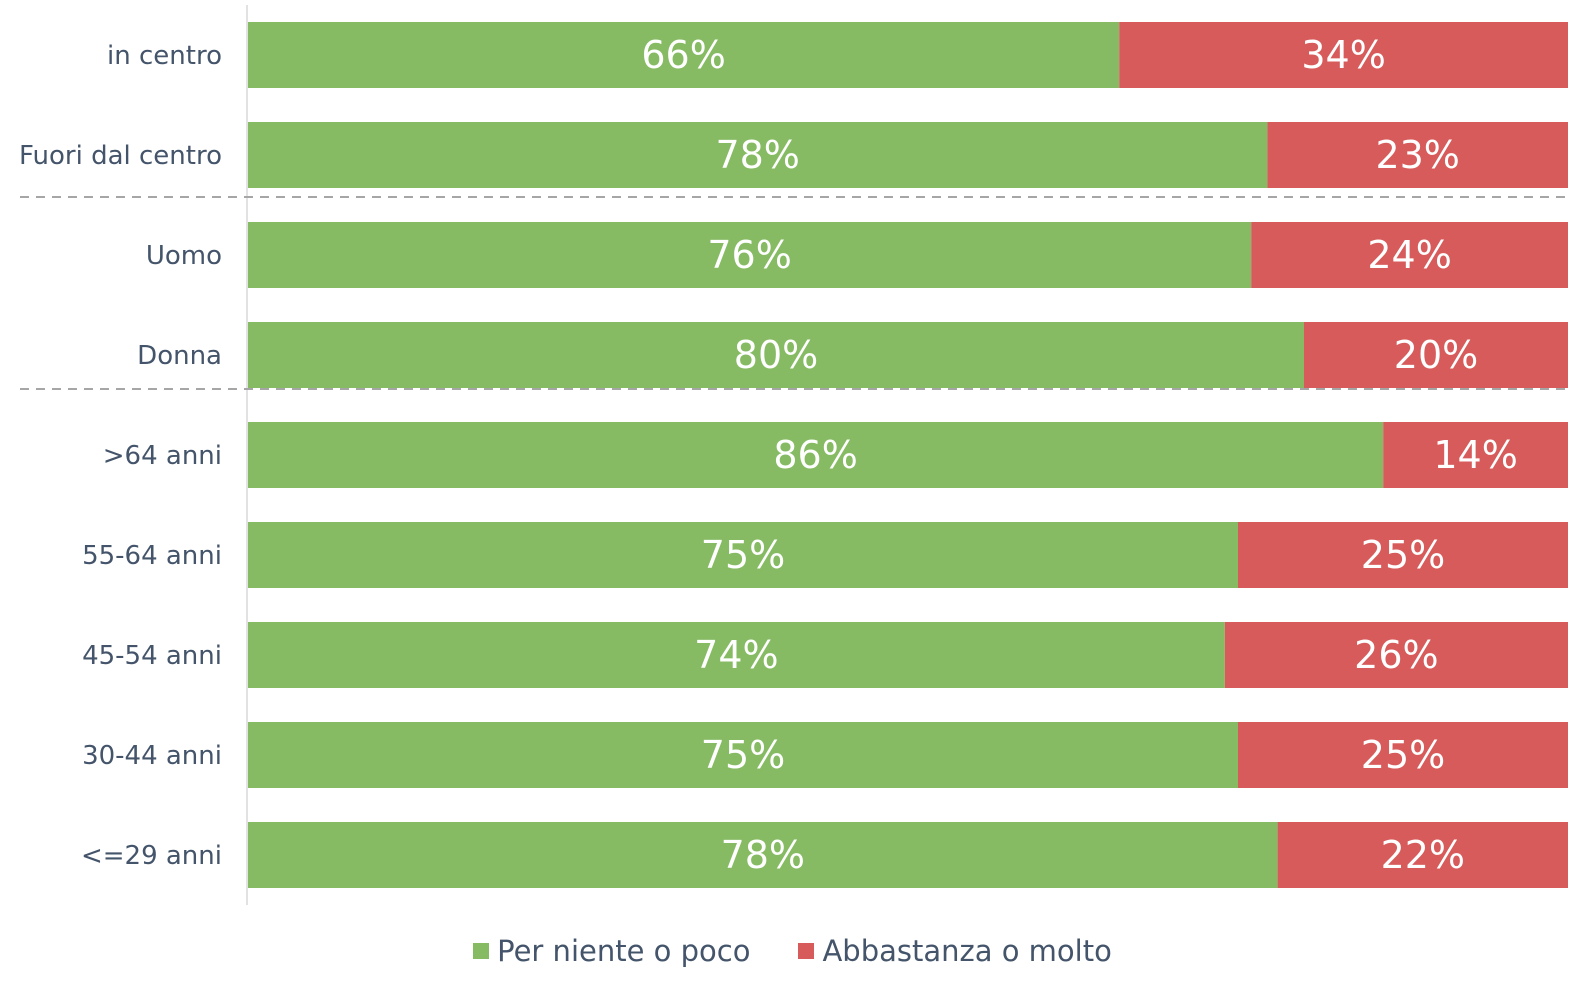  I want to click on data-label: 80%, so click(776, 355).